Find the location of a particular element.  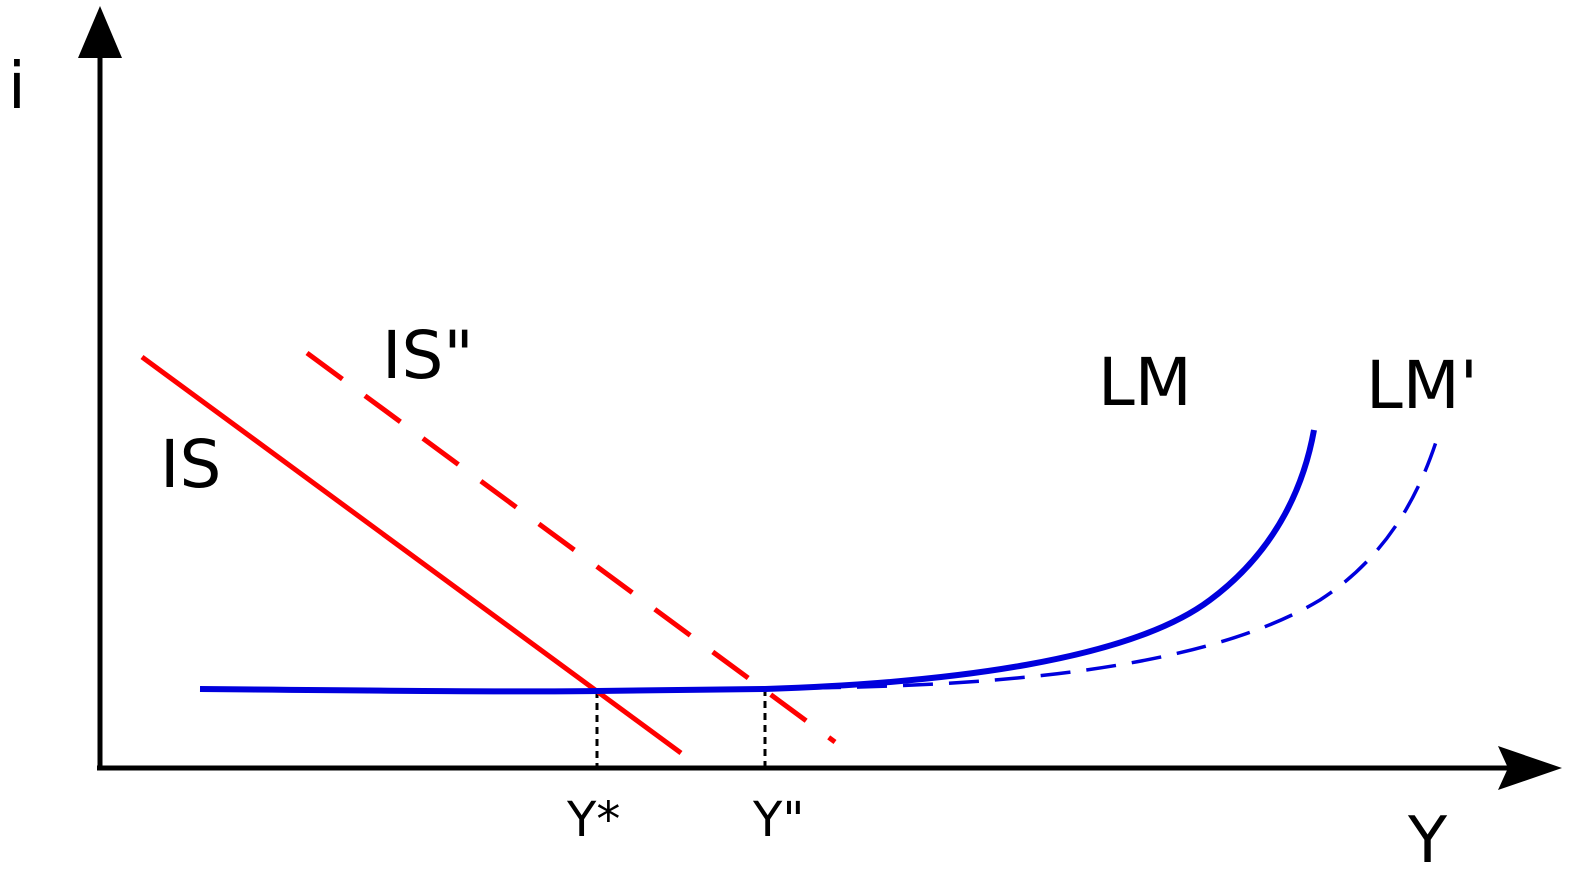

lm-shifted-curve is located at coordinates (1101, 566).